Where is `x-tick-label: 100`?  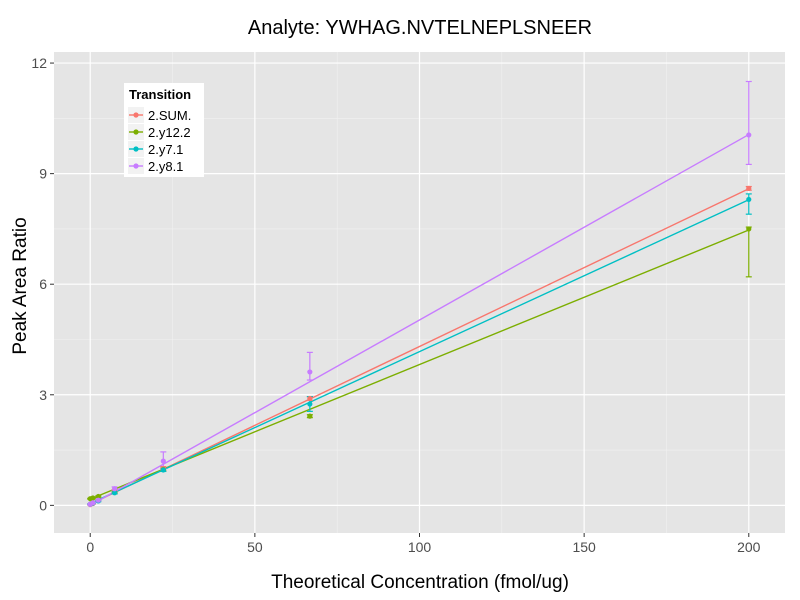
x-tick-label: 100 is located at coordinates (420, 547).